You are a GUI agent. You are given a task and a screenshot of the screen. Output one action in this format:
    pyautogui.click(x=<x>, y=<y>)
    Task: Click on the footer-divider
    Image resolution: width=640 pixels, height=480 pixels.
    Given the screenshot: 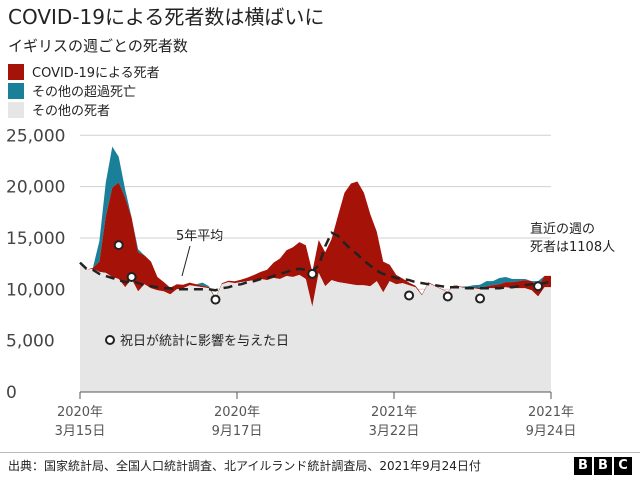 What is the action you would take?
    pyautogui.click(x=320, y=452)
    